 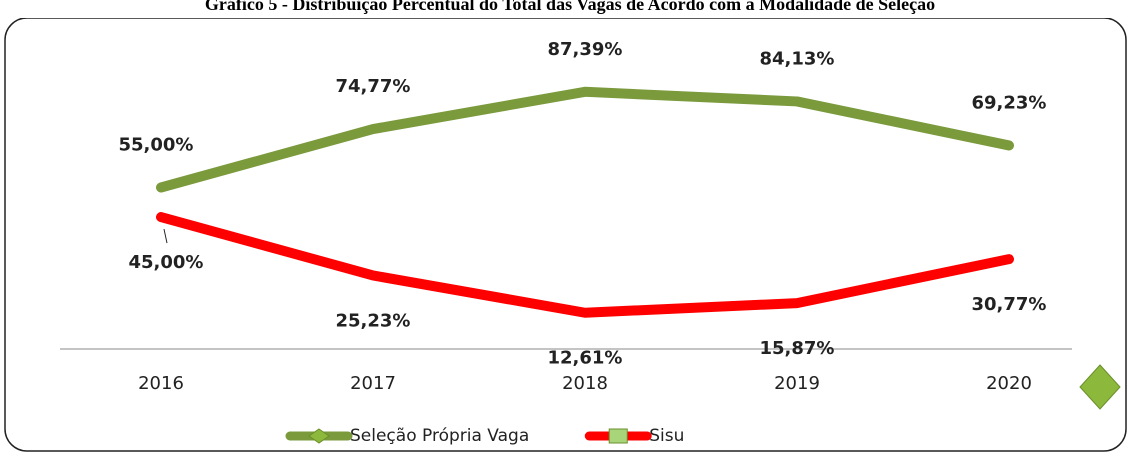 What do you see at coordinates (585, 383) in the screenshot?
I see `x-tick-label: 2018` at bounding box center [585, 383].